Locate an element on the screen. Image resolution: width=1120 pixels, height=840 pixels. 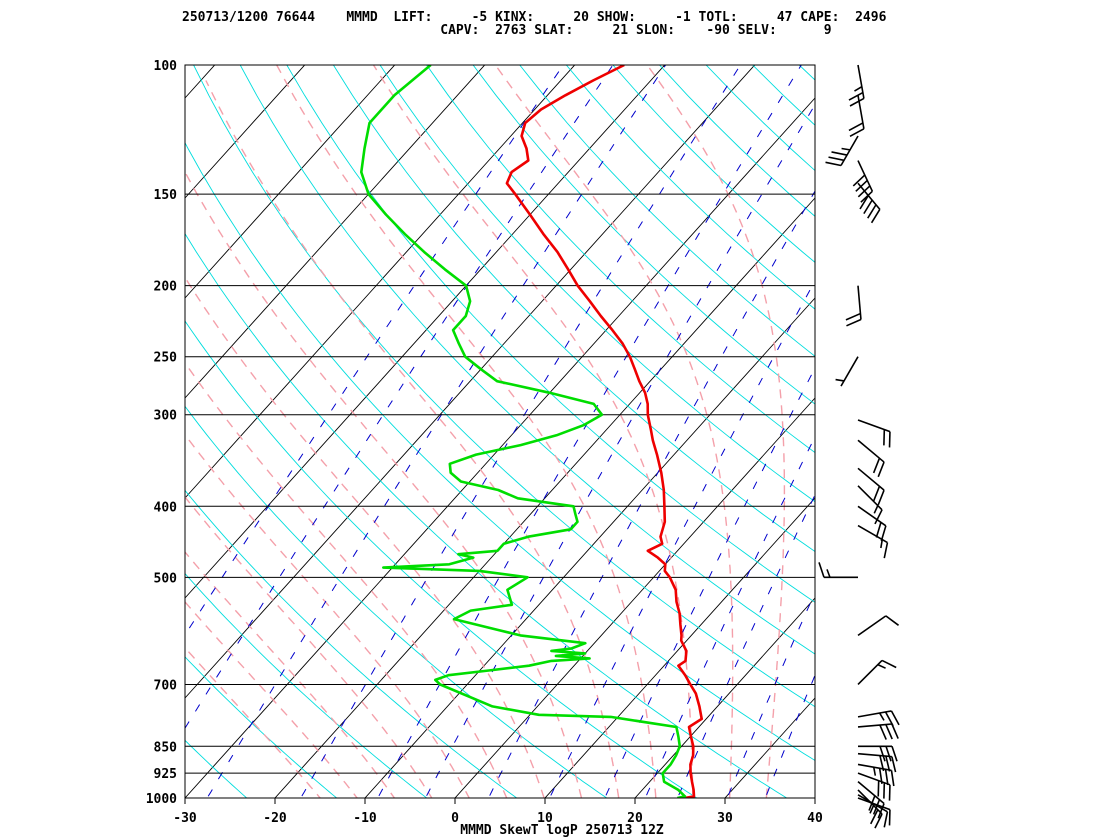
pressure-label-100: 100 is located at coordinates (166, 66).